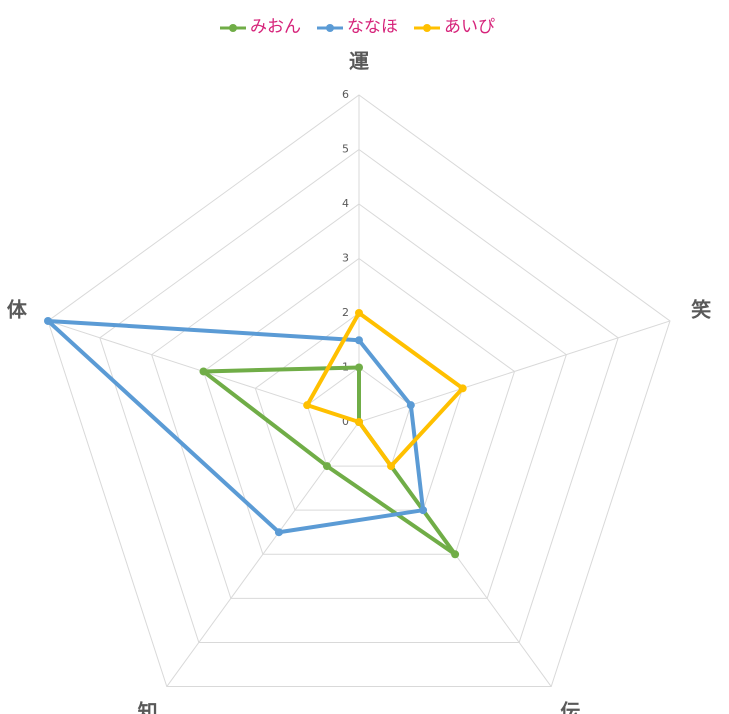 This screenshot has width=729, height=714. Describe the element at coordinates (17, 309) in the screenshot. I see `axis-label: 体` at that location.